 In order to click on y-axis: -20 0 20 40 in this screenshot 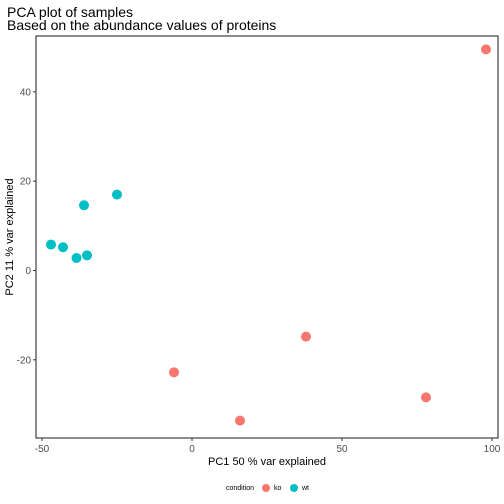, I will do `click(26, 226)`.